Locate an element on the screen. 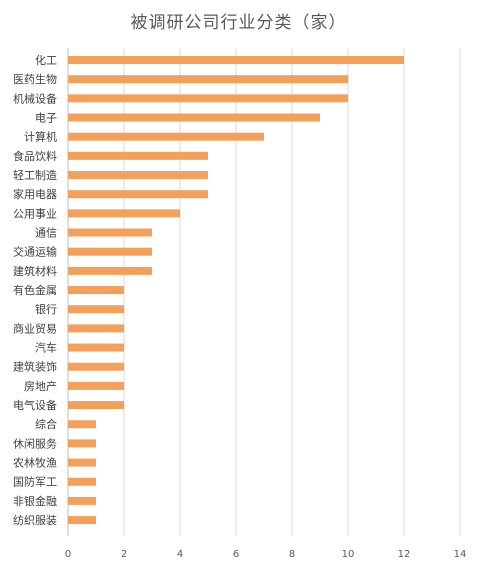  category-label: 综合 is located at coordinates (46, 424).